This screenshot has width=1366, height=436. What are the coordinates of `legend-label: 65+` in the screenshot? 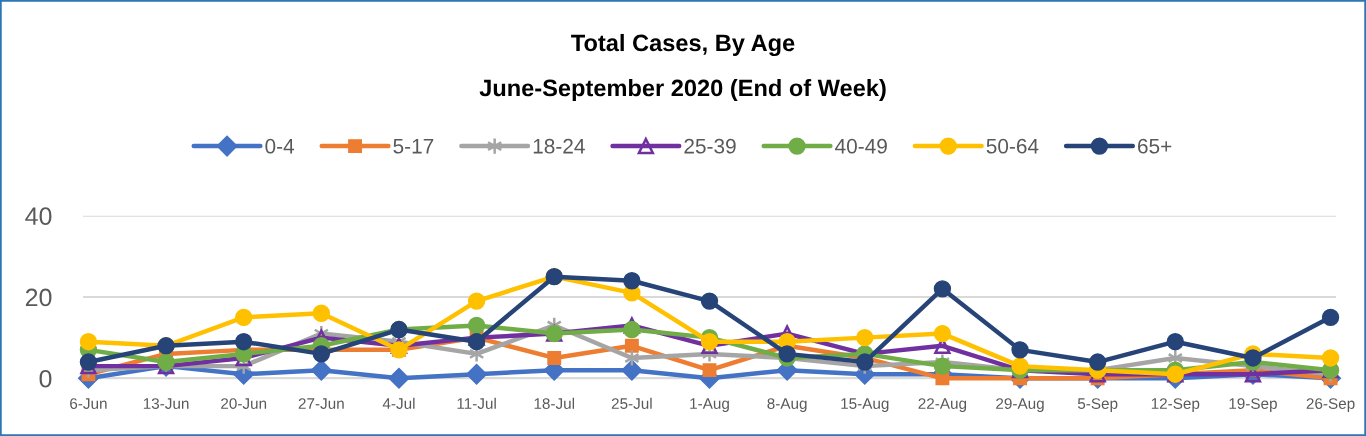 It's located at (1155, 146).